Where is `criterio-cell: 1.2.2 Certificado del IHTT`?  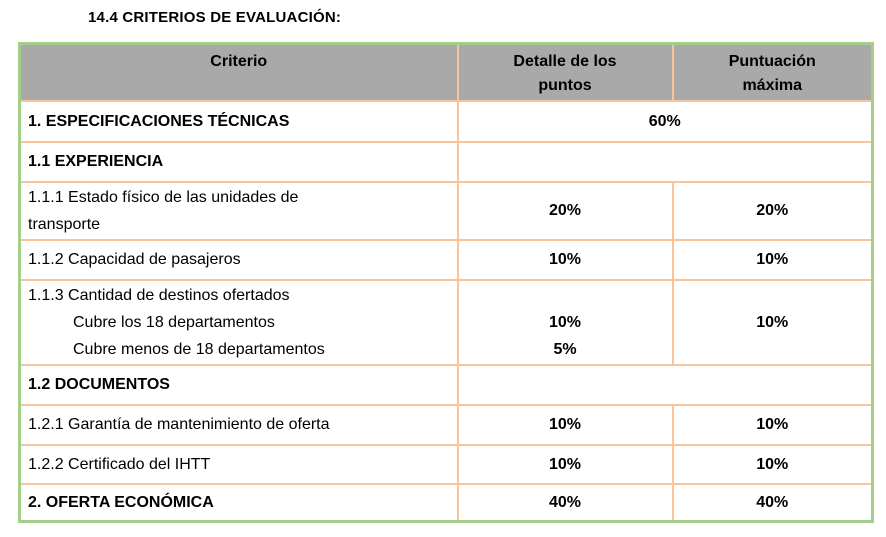 criterio-cell: 1.2.2 Certificado del IHTT is located at coordinates (238, 464).